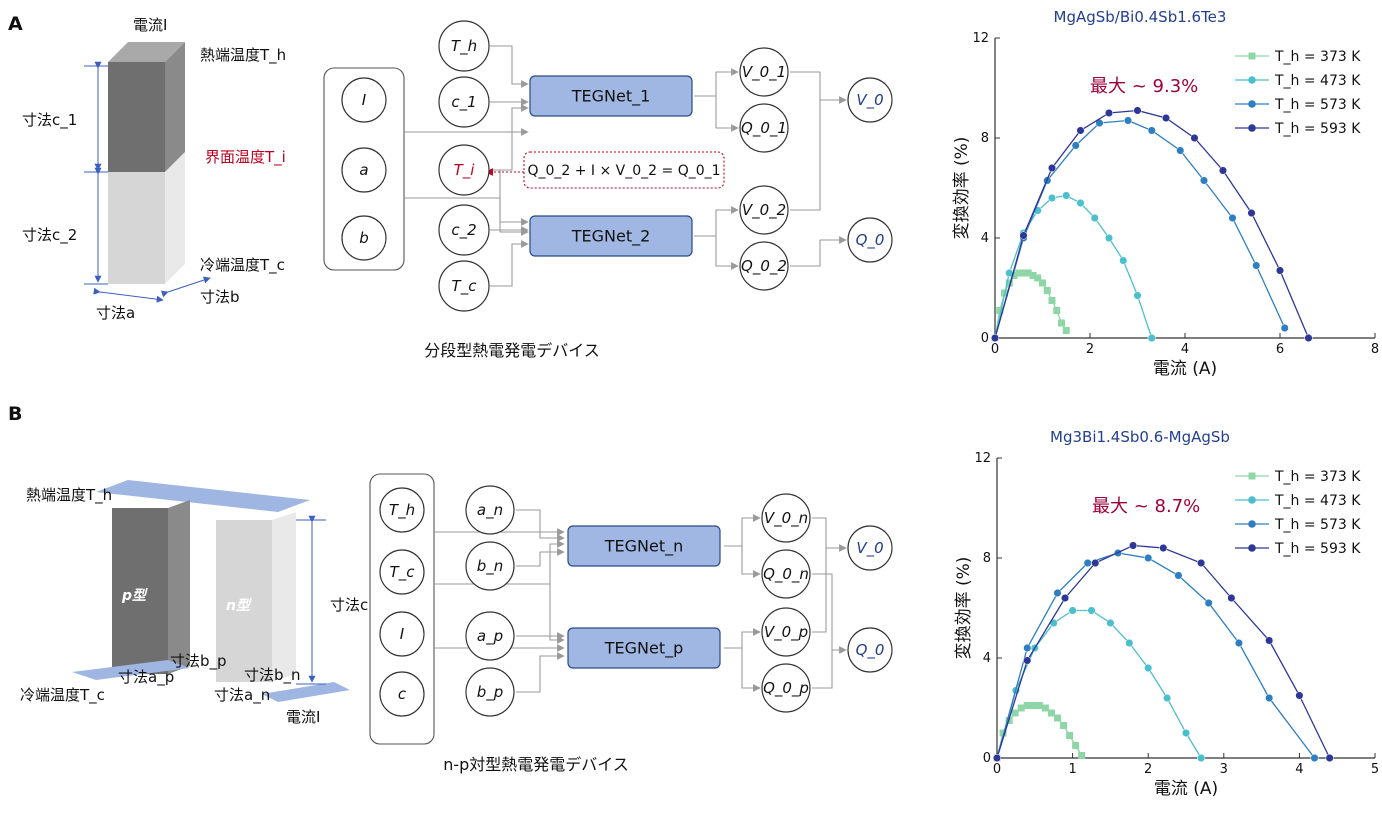 This screenshot has width=1382, height=818. I want to click on tegnet-n-box, so click(644, 546).